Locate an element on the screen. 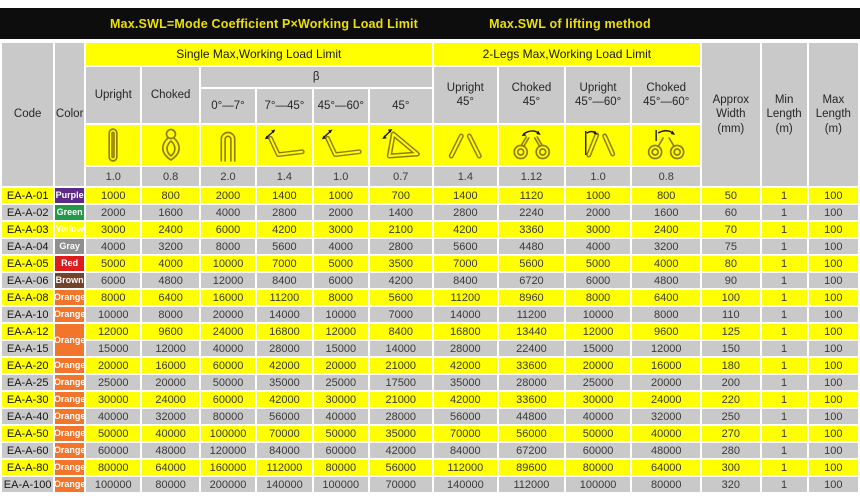  value-cell: 200 is located at coordinates (731, 382).